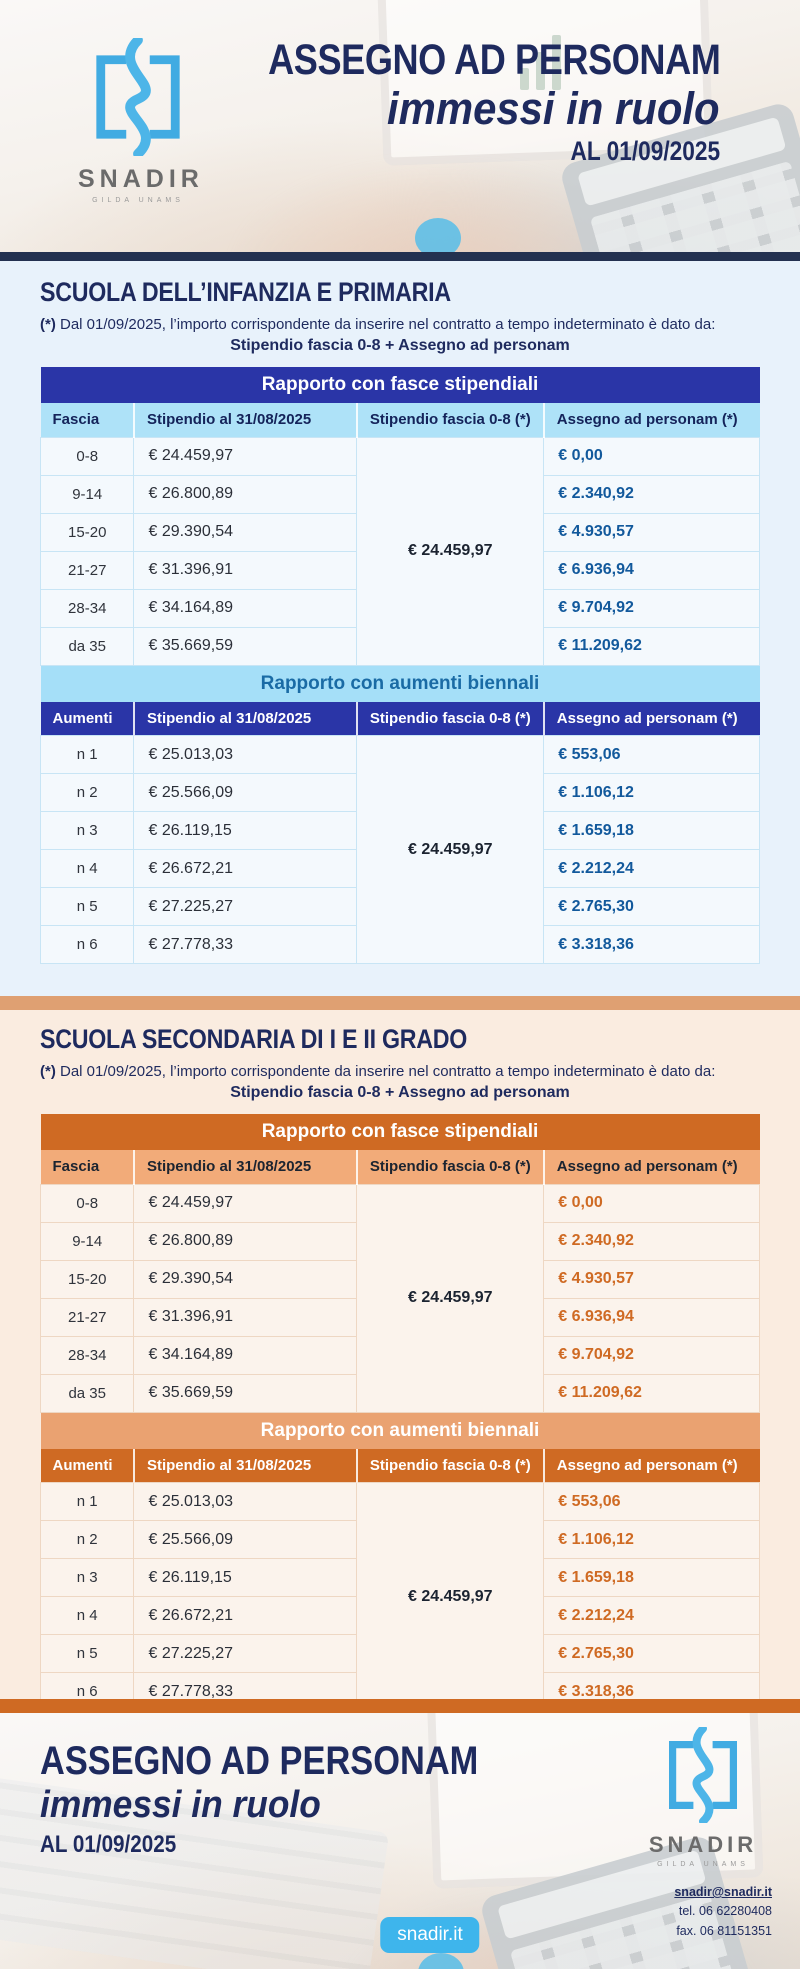  What do you see at coordinates (399, 608) in the screenshot?
I see `table-row: 28-34 € 34.164,89 € 9.704,92` at bounding box center [399, 608].